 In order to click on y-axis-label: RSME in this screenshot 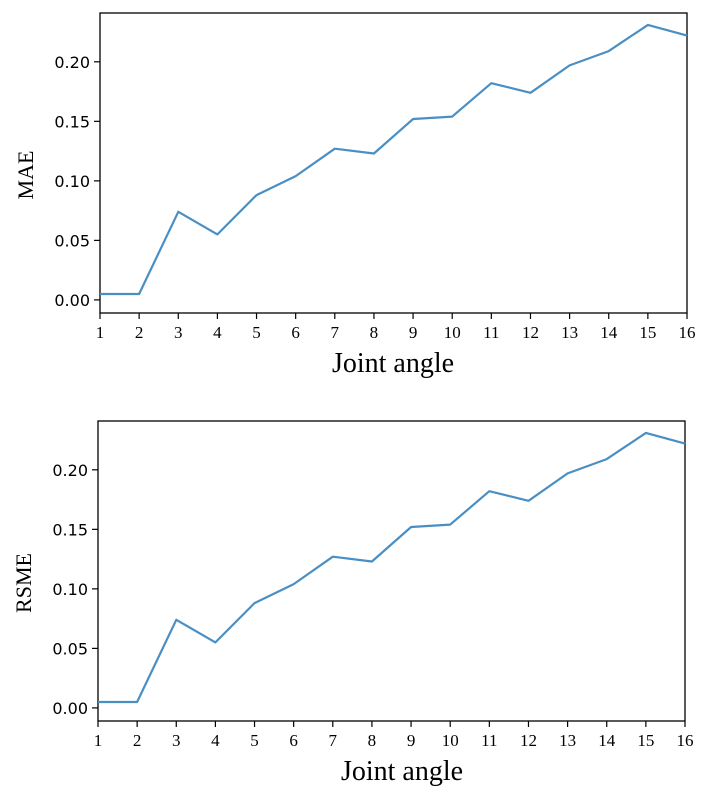, I will do `click(23, 583)`.